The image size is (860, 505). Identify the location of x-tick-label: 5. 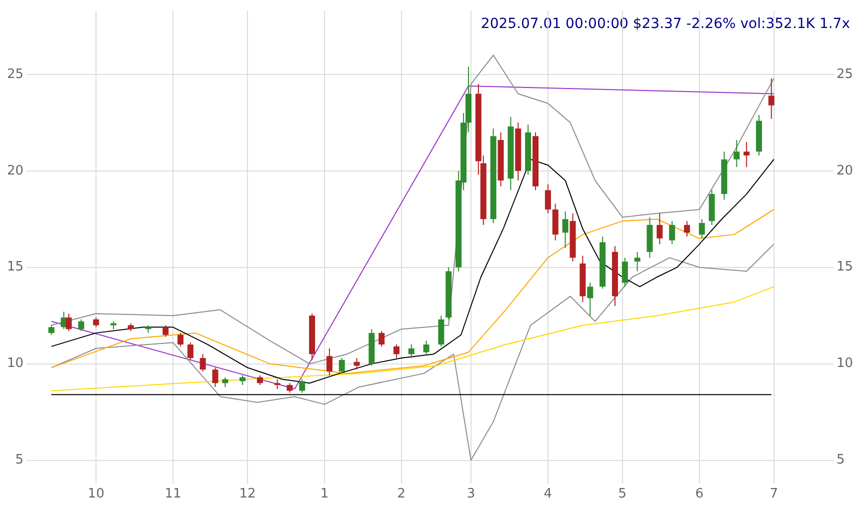
(622, 494).